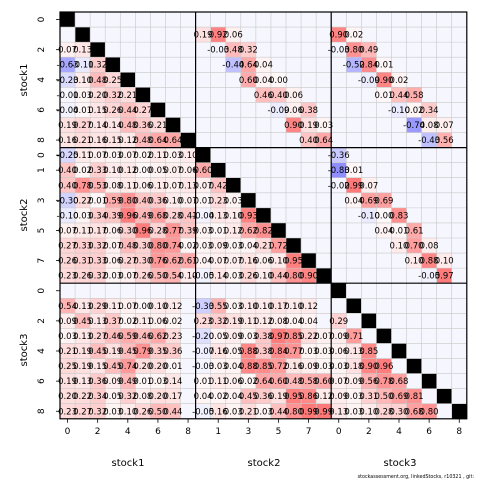  Describe the element at coordinates (218, 201) in the screenshot. I see `cell-value-label: 0.23` at that location.